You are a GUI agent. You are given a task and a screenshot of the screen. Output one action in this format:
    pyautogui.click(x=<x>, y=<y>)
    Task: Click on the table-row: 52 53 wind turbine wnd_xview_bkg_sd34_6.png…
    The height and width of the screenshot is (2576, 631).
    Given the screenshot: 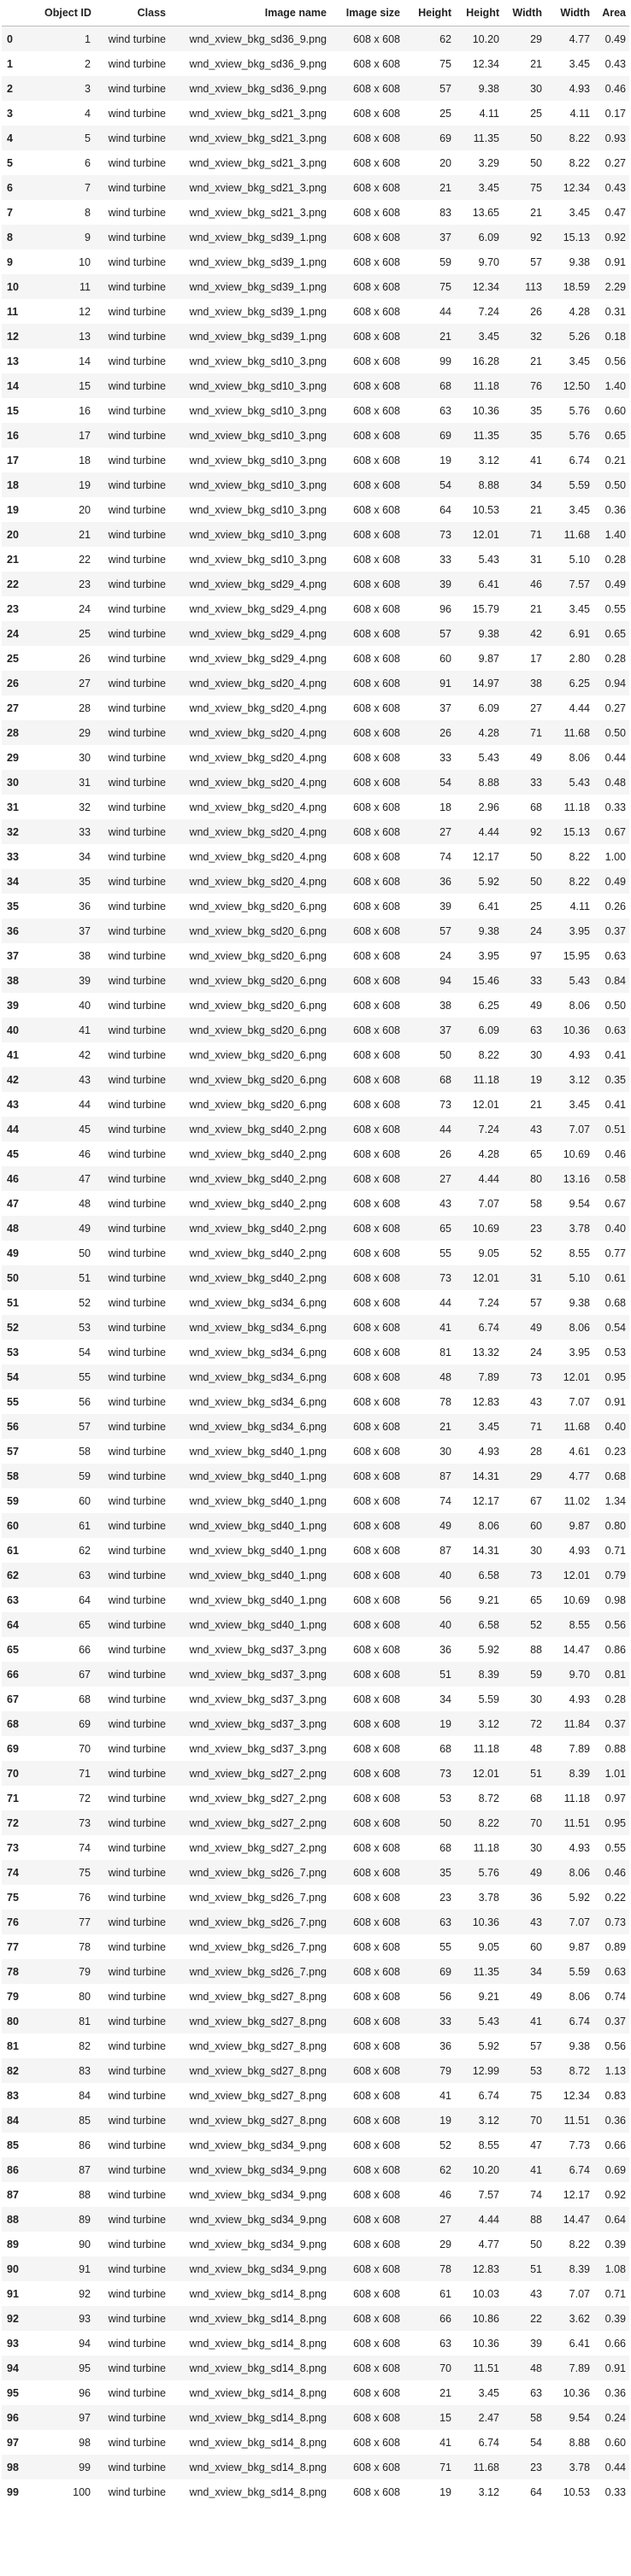 What is the action you would take?
    pyautogui.click(x=315, y=1327)
    